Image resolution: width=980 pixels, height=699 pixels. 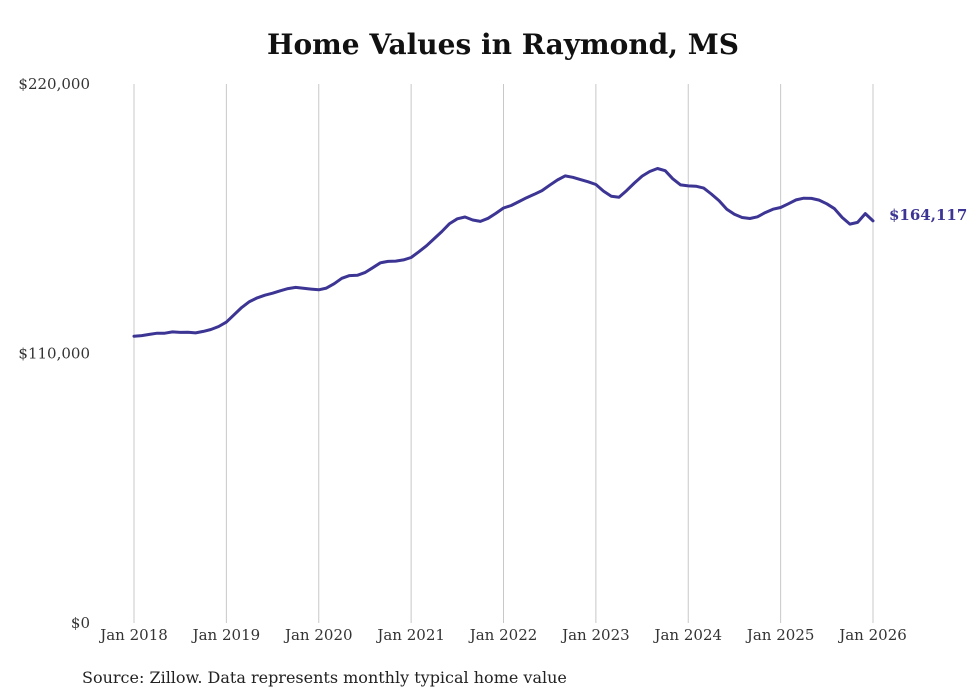 What do you see at coordinates (410, 635) in the screenshot?
I see `x-tick-label: Jan 2021` at bounding box center [410, 635].